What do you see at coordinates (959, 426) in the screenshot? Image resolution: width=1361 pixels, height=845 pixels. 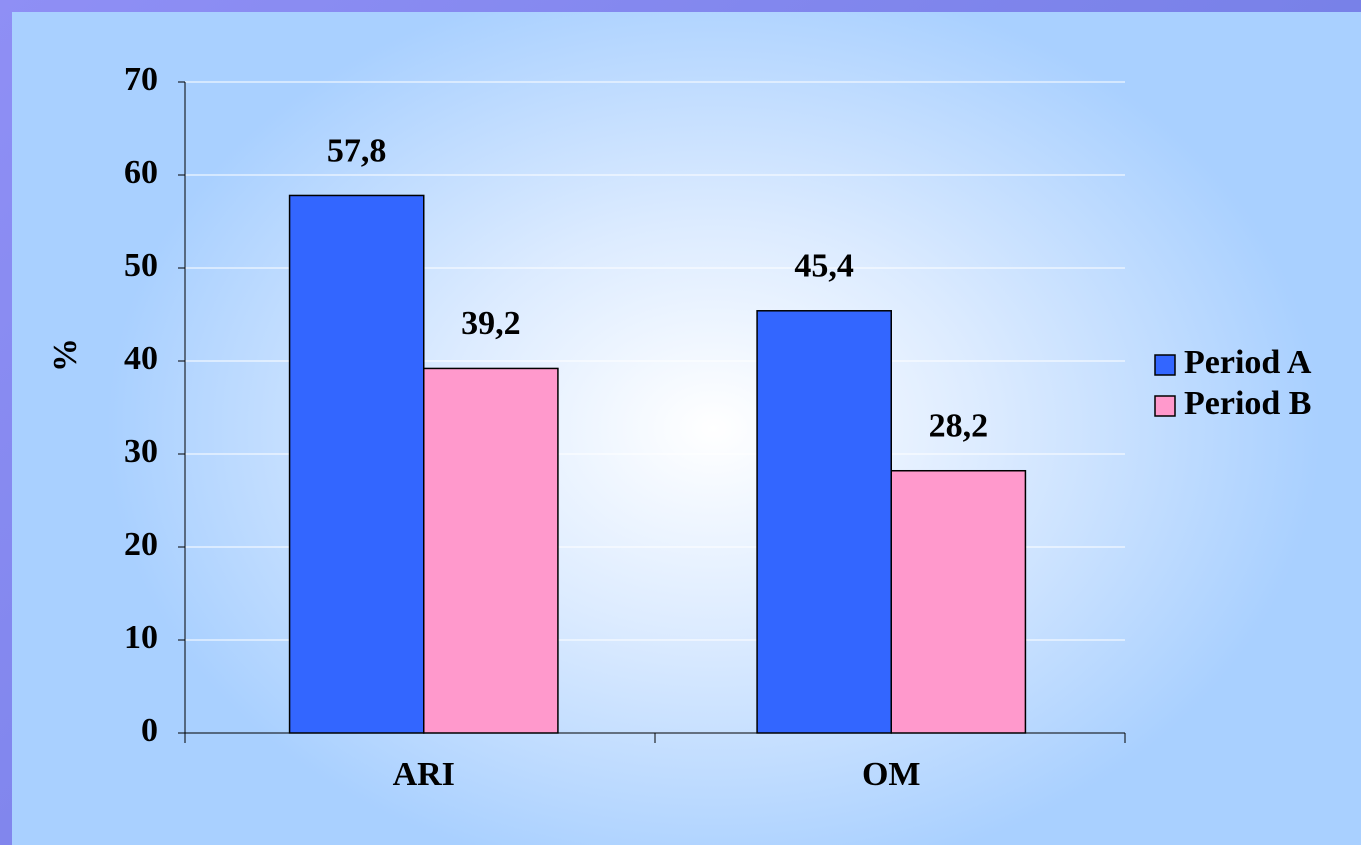 I see `value-label: 28,2` at bounding box center [959, 426].